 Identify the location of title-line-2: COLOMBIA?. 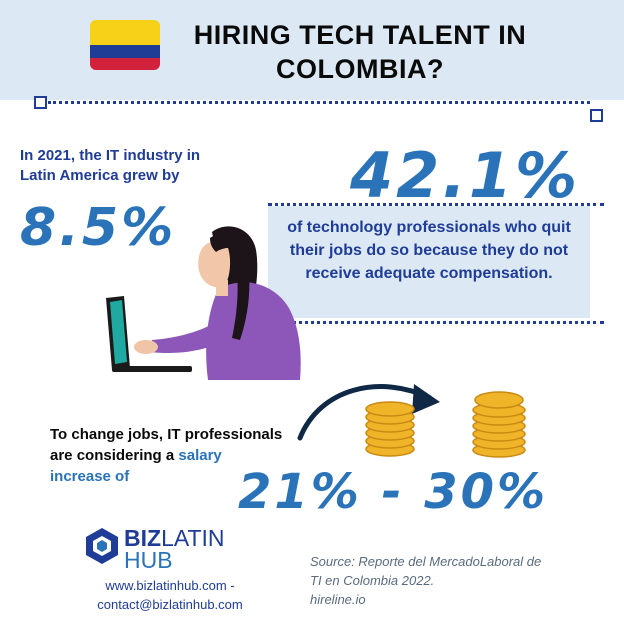
(360, 69).